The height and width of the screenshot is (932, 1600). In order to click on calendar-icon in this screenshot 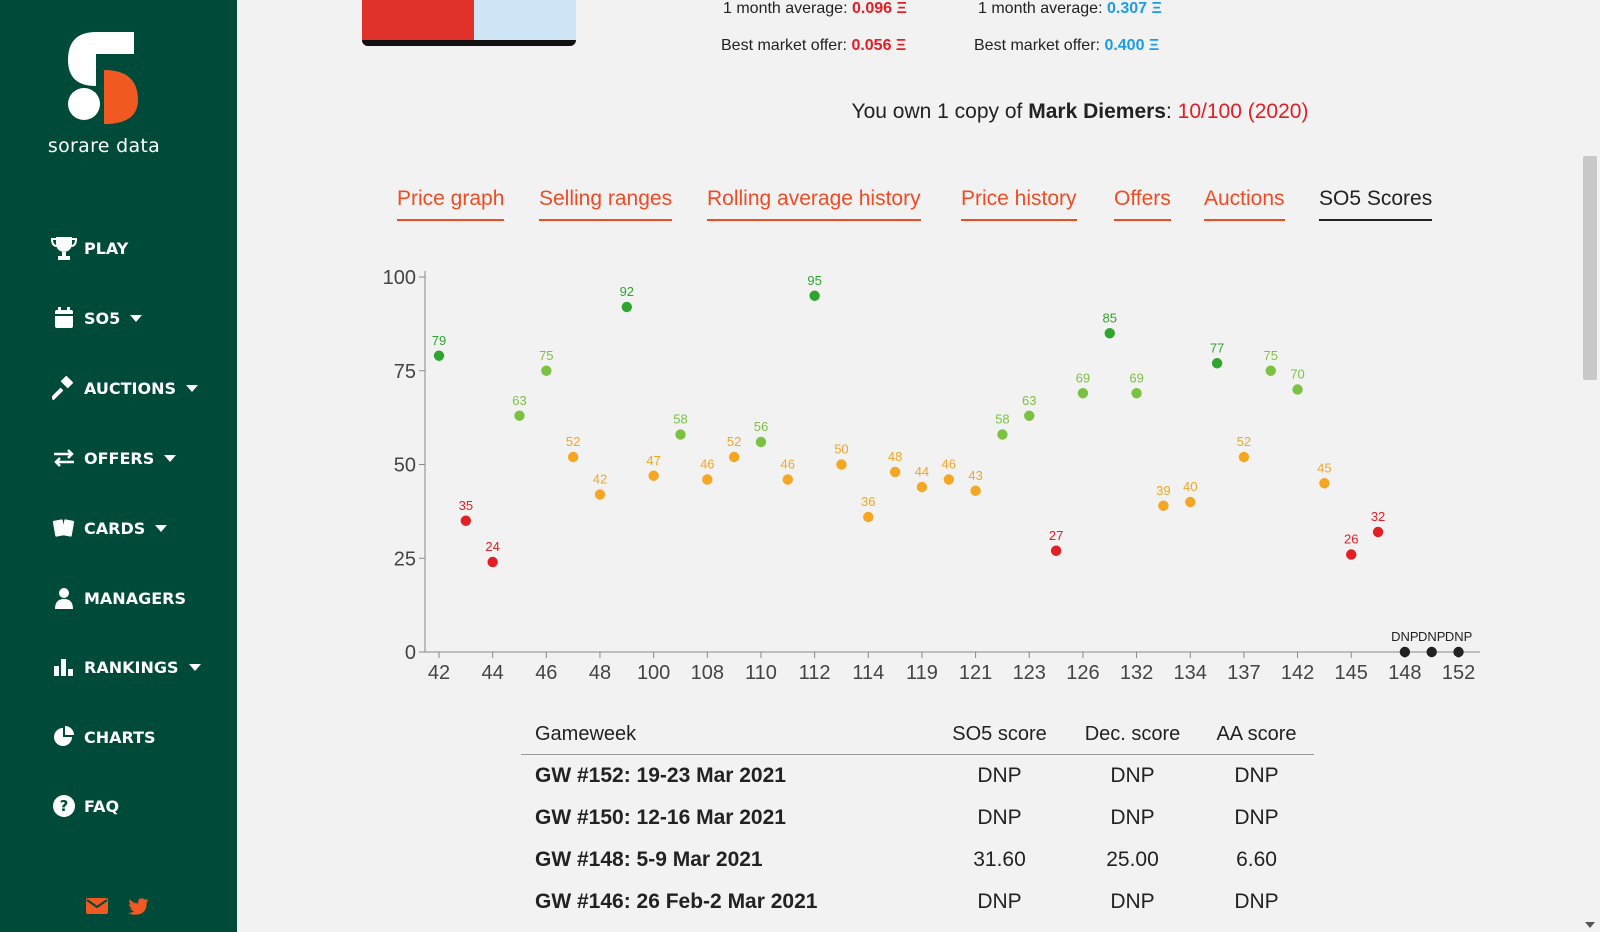, I will do `click(64, 318)`.